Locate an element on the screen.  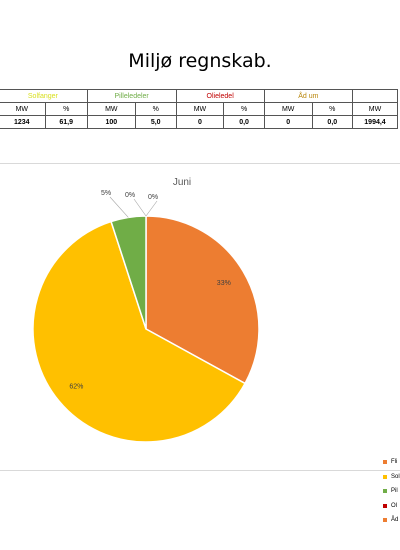
legend-item-ol: Ol is located at coordinates (391, 506).